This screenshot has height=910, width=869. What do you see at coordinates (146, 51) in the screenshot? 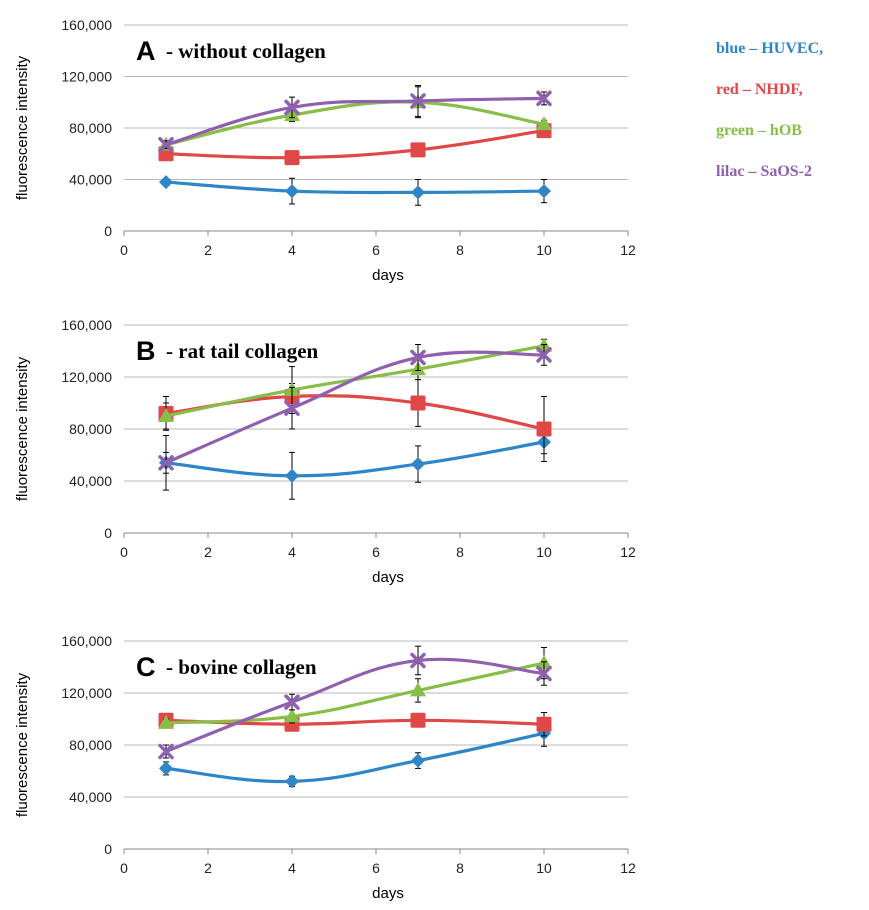
I see `panel-letter: A` at bounding box center [146, 51].